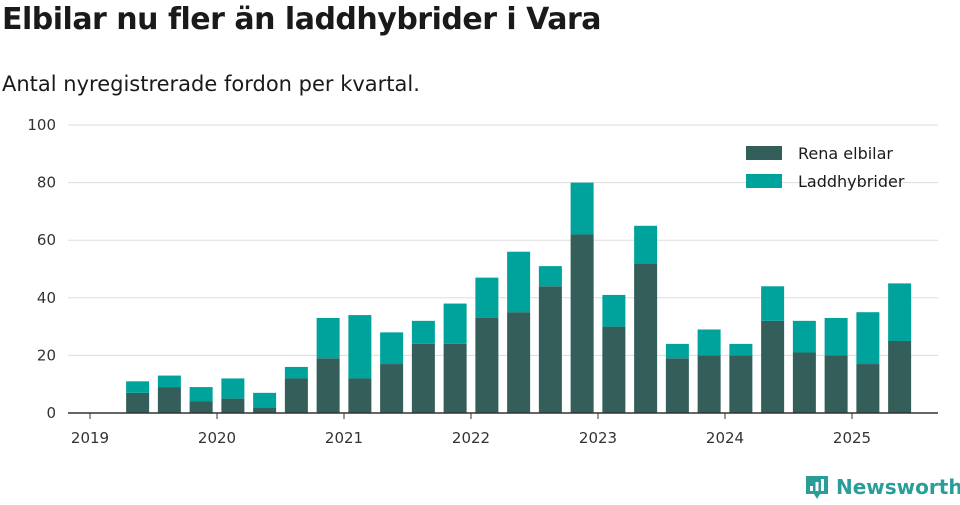 The height and width of the screenshot is (505, 960). Describe the element at coordinates (217, 438) in the screenshot. I see `x-tick-label: 2020` at that location.